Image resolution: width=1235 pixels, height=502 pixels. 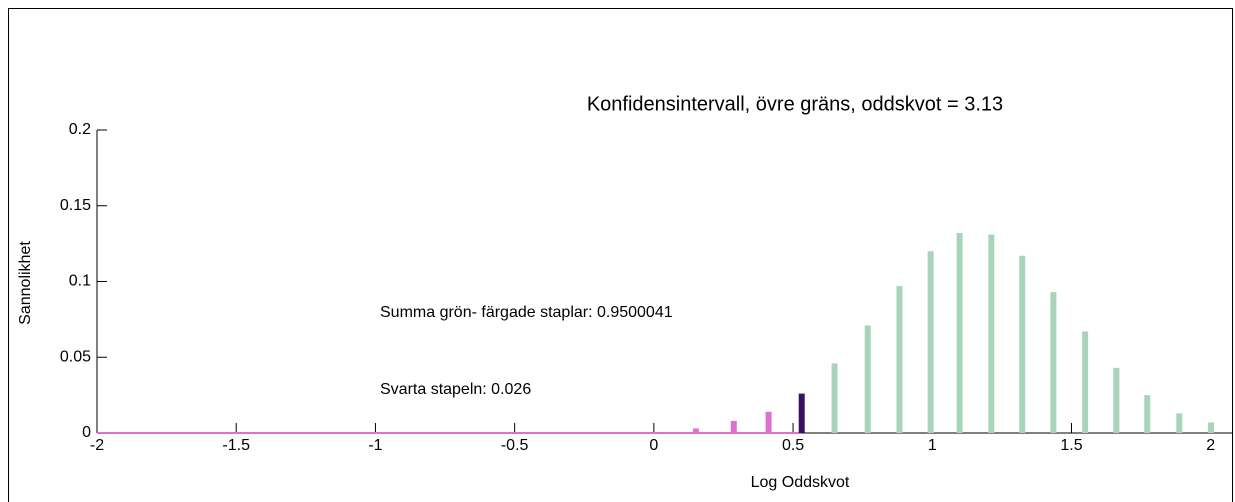 What do you see at coordinates (932, 445) in the screenshot?
I see `x-tick-label: 1` at bounding box center [932, 445].